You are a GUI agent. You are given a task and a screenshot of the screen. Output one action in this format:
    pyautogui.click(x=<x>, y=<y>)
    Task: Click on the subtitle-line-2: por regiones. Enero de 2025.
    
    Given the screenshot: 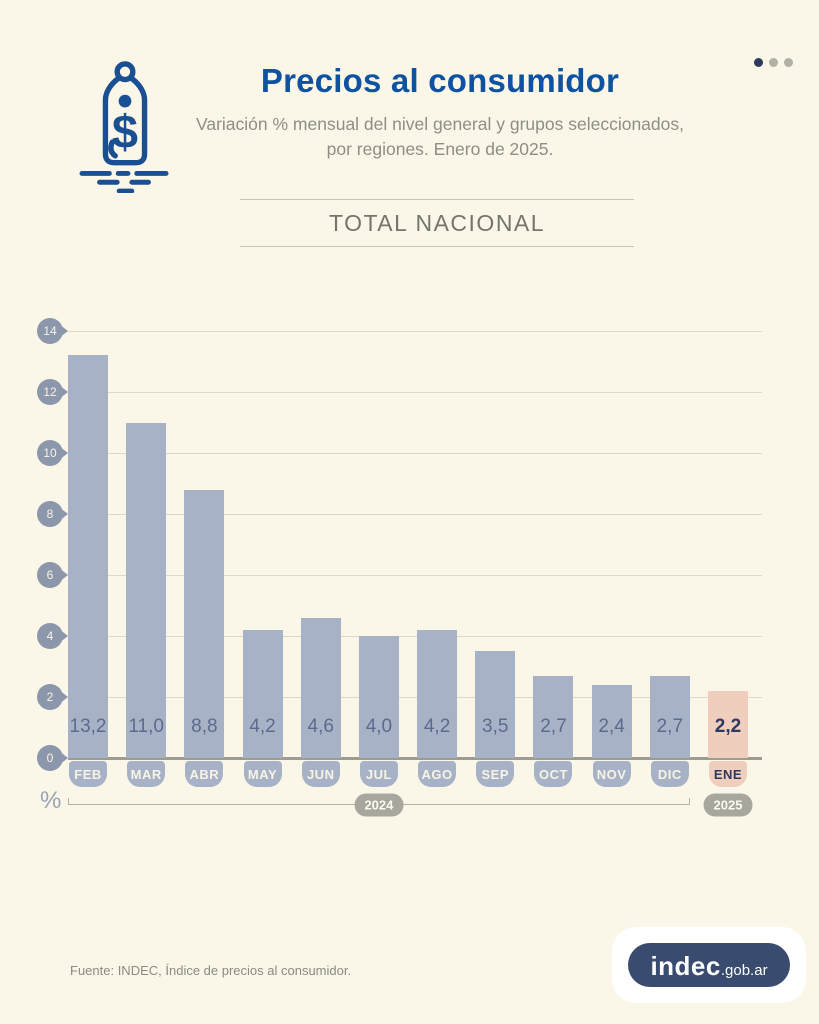 What is the action you would take?
    pyautogui.click(x=440, y=148)
    